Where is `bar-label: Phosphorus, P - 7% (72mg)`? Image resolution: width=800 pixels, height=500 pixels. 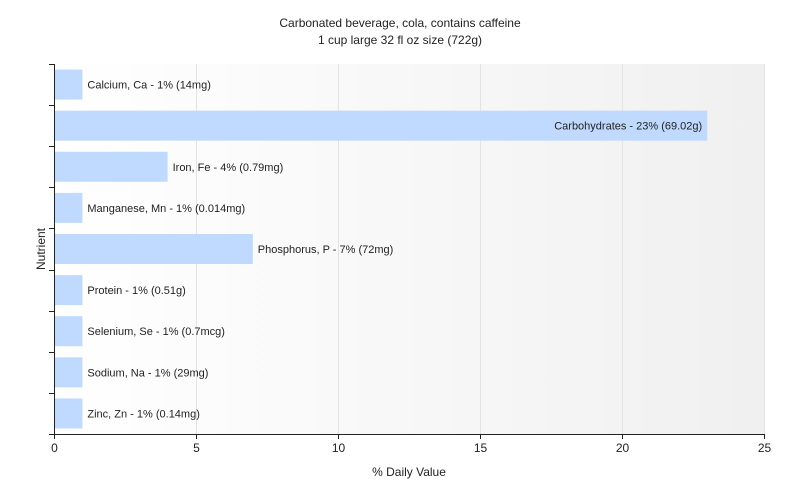
bar-label: Phosphorus, P - 7% (72mg) is located at coordinates (326, 250).